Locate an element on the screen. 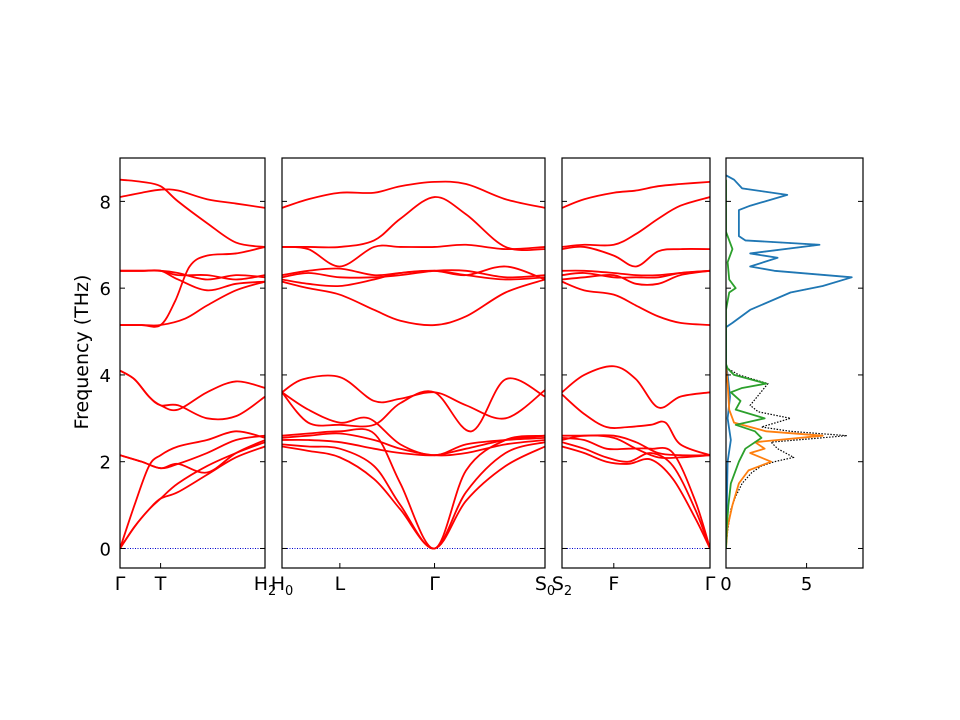 The width and height of the screenshot is (960, 720). band-panel-s2-f-gamma: S2 F Γ is located at coordinates (634, 378).